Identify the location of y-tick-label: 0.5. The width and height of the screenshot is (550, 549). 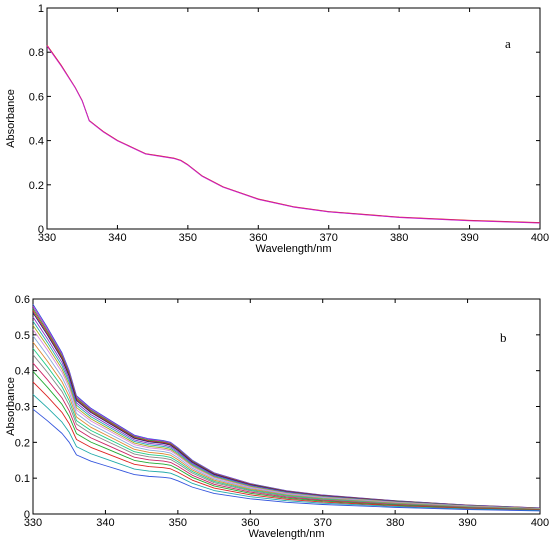
(22, 336).